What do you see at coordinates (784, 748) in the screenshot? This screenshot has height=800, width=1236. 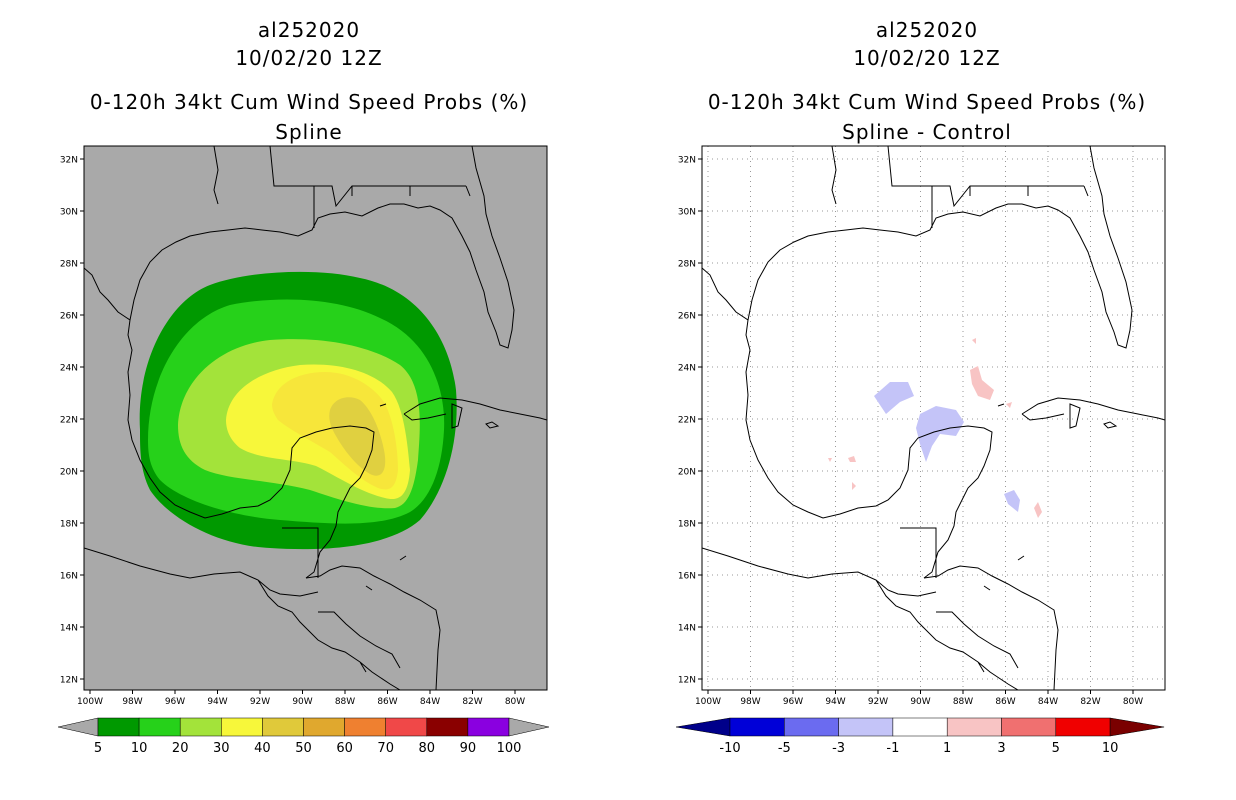 I see `colorbar-label: -5` at bounding box center [784, 748].